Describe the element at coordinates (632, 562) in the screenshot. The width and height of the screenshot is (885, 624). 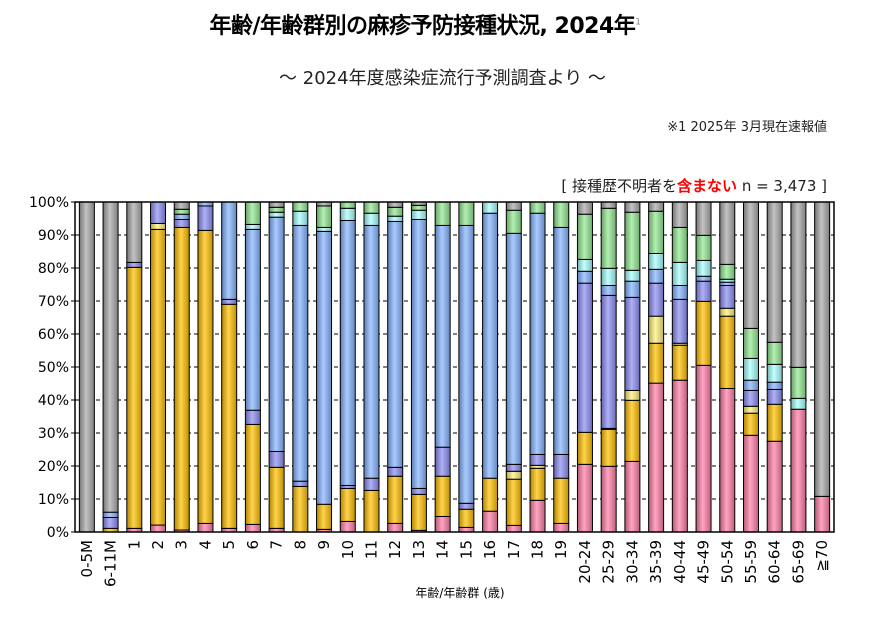
I see `x-tick-label: 30-34` at that location.